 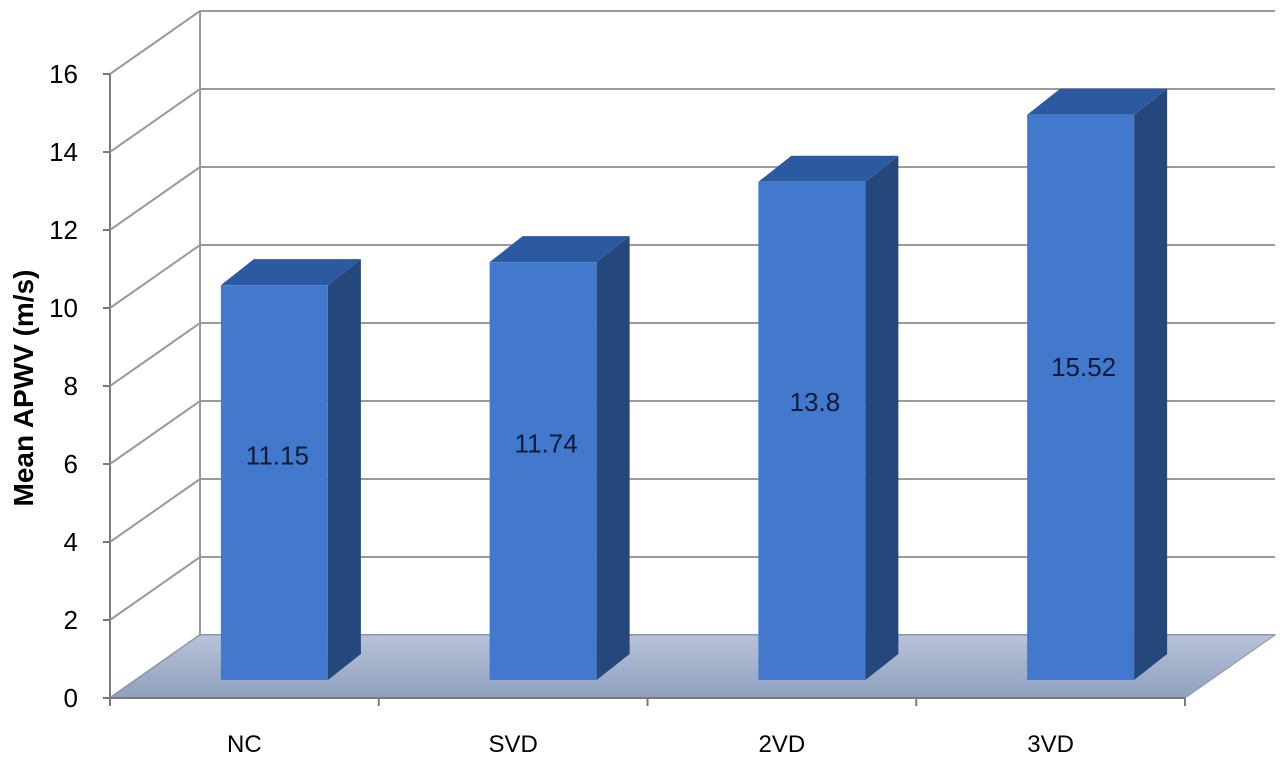 I want to click on y-tick-label: 4, so click(x=71, y=542).